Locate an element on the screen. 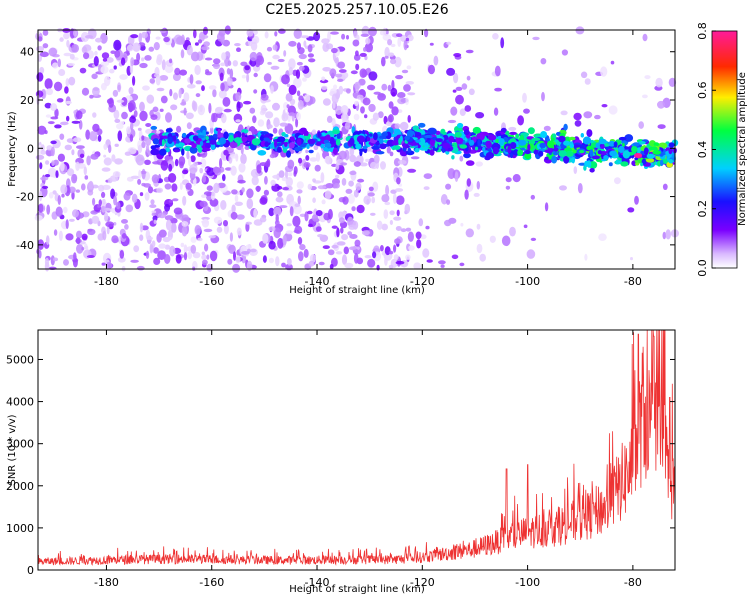  y-tick-label: 0 is located at coordinates (30, 148).